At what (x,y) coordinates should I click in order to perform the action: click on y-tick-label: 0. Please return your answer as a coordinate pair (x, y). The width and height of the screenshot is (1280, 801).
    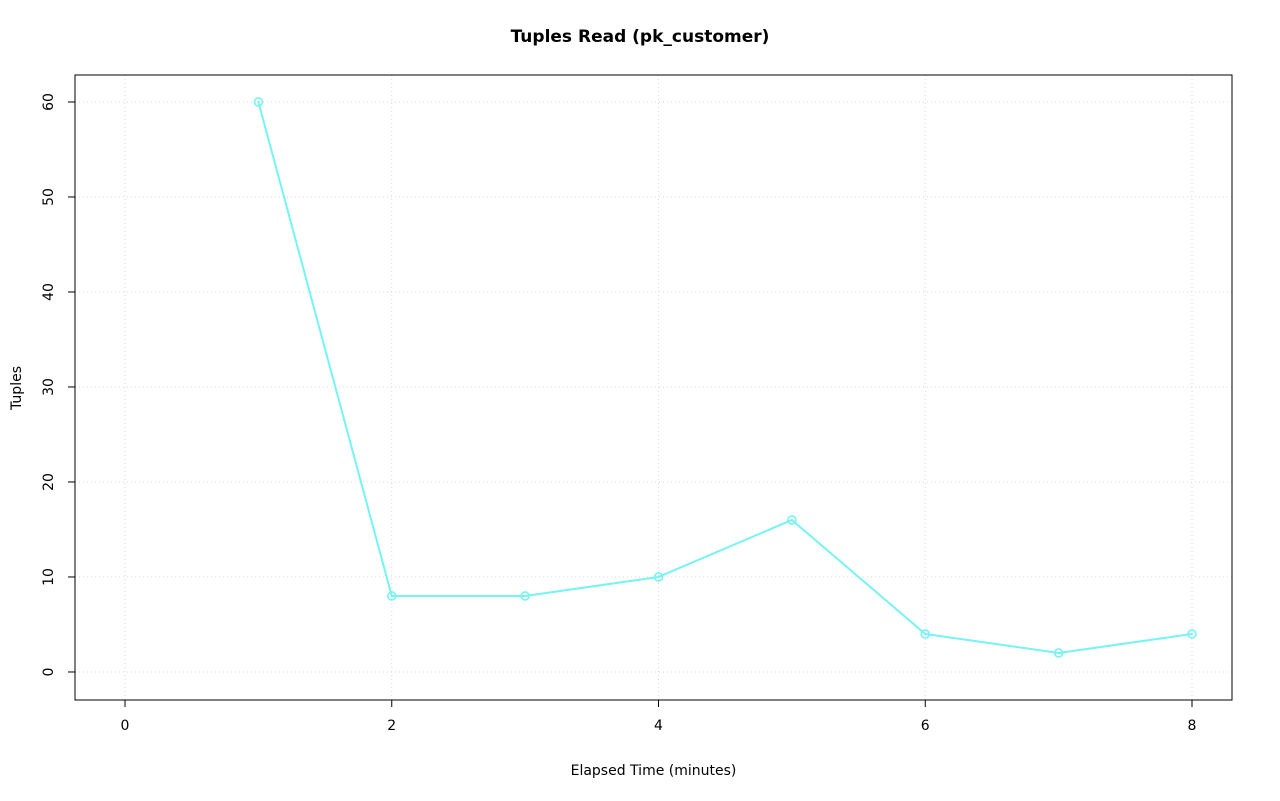
    Looking at the image, I should click on (49, 672).